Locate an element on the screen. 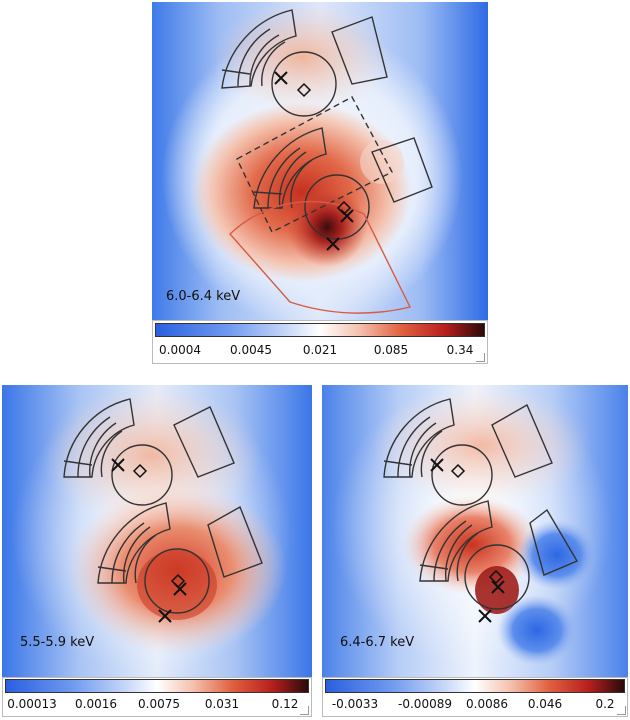 The width and height of the screenshot is (630, 720). colorbar-tick: 0.021 is located at coordinates (320, 350).